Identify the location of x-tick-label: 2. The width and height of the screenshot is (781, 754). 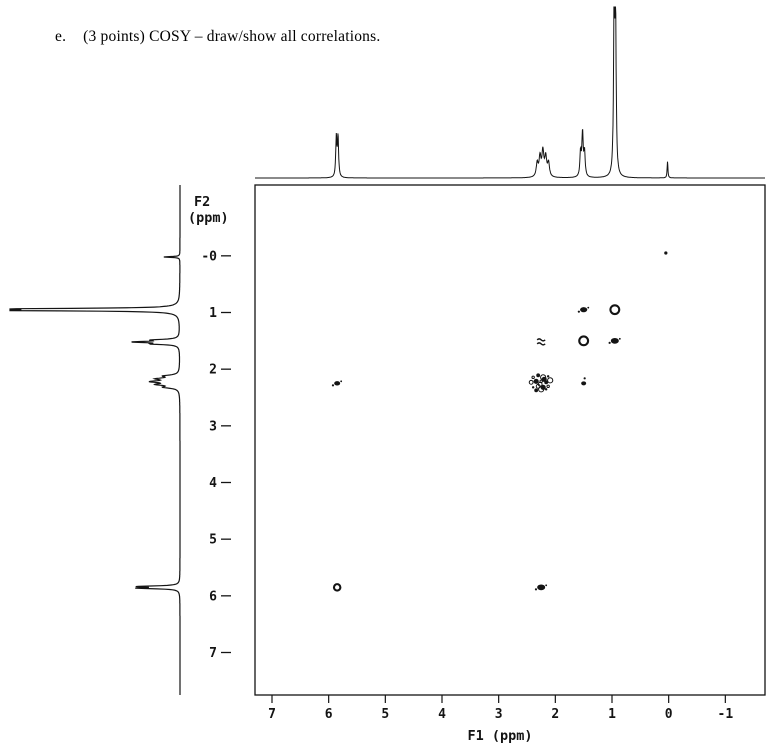
(555, 714).